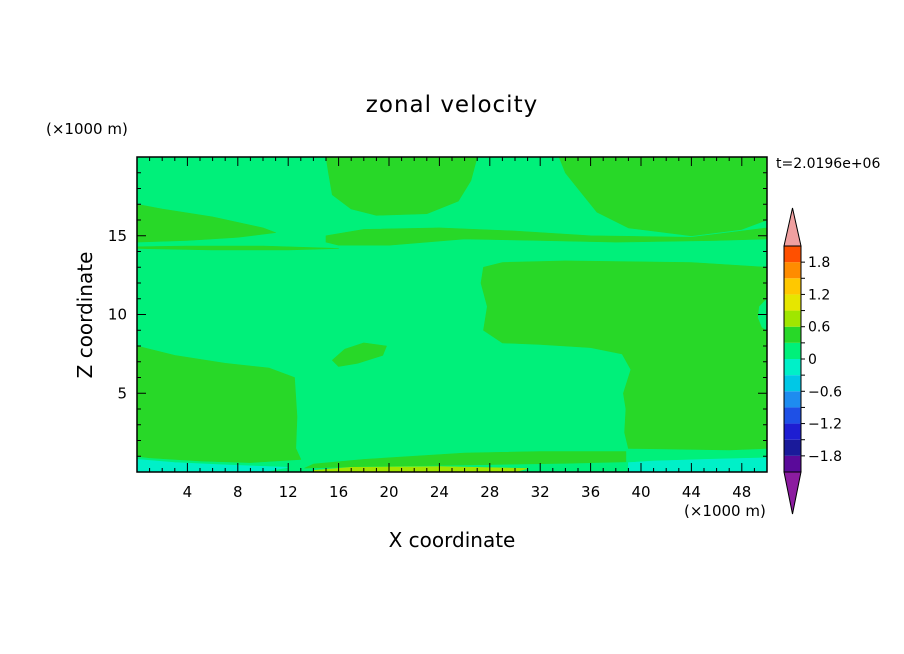  Describe the element at coordinates (489, 492) in the screenshot. I see `x-tick-label: 28` at that location.